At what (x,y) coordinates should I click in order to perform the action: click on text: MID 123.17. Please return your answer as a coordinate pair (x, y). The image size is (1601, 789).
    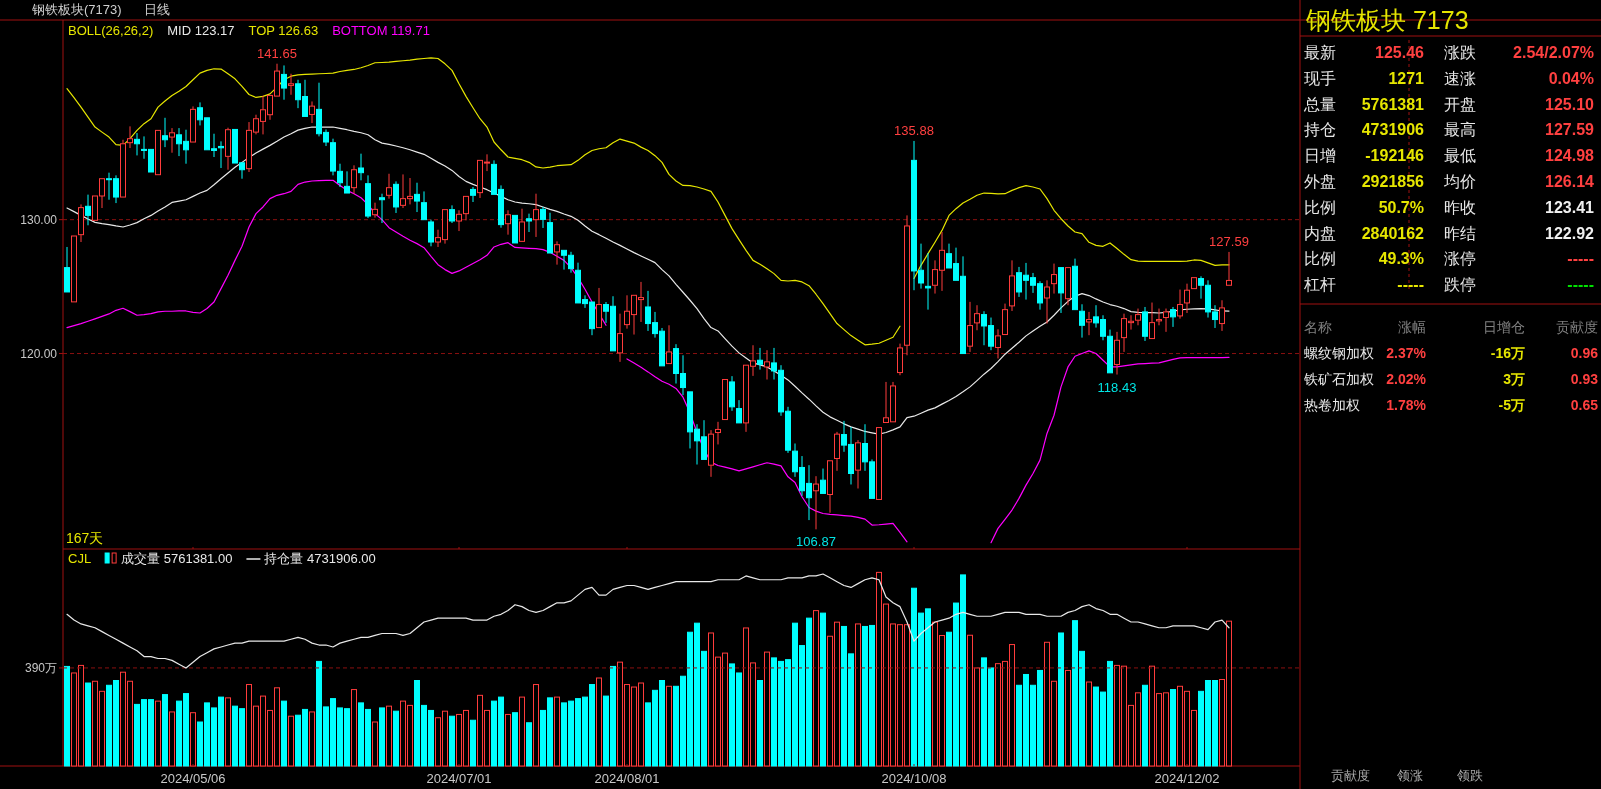
    Looking at the image, I should click on (201, 30).